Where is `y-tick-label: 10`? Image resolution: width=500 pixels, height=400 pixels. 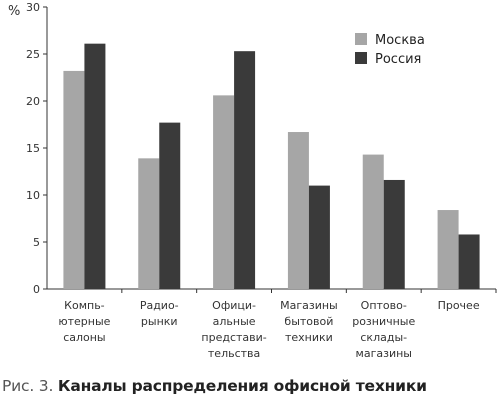 y-tick-label: 10 is located at coordinates (33, 195).